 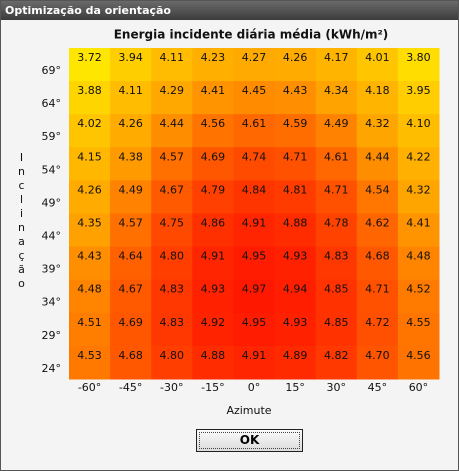 I want to click on cell-label: 4.35, so click(x=89, y=223).